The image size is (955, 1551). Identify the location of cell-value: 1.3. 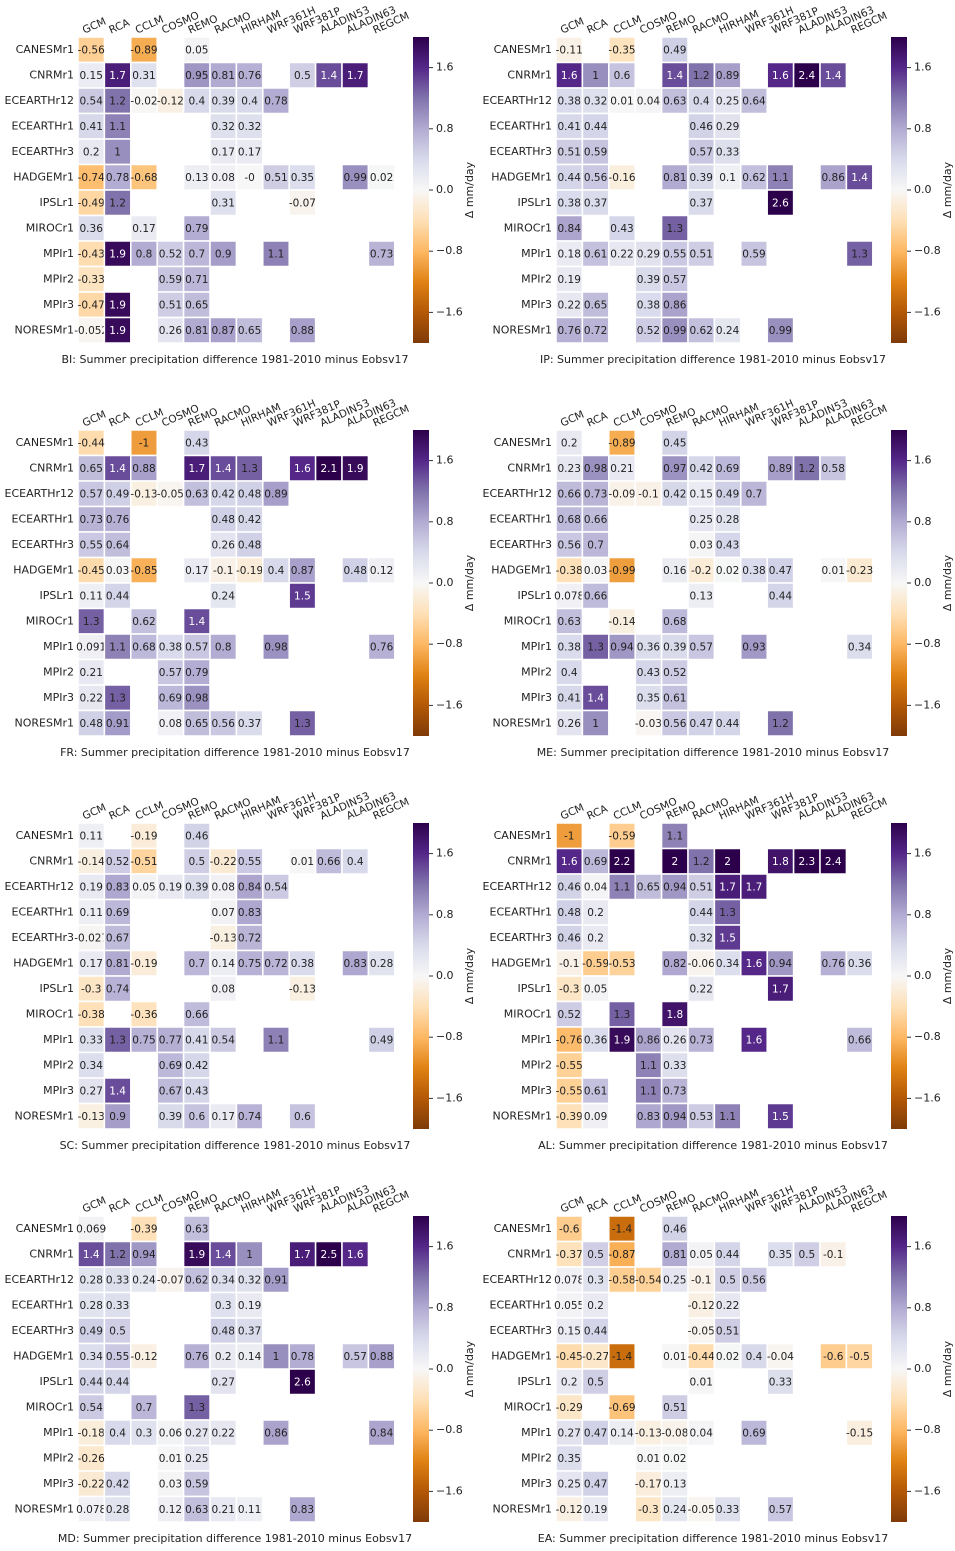
(727, 913).